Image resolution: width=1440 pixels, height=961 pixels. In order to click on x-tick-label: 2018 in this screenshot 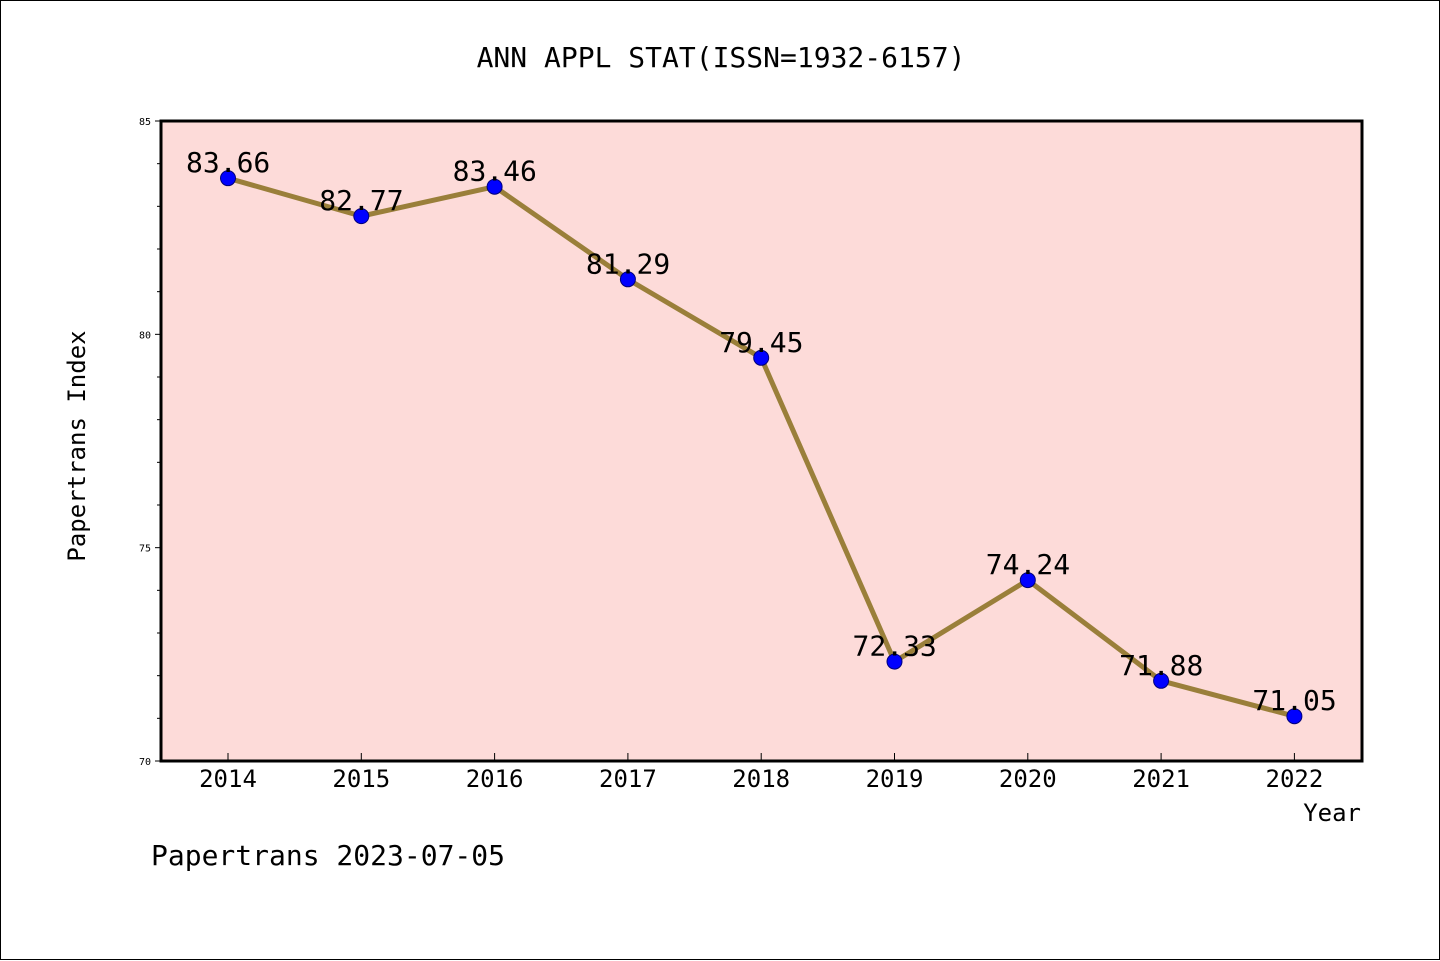, I will do `click(761, 779)`.